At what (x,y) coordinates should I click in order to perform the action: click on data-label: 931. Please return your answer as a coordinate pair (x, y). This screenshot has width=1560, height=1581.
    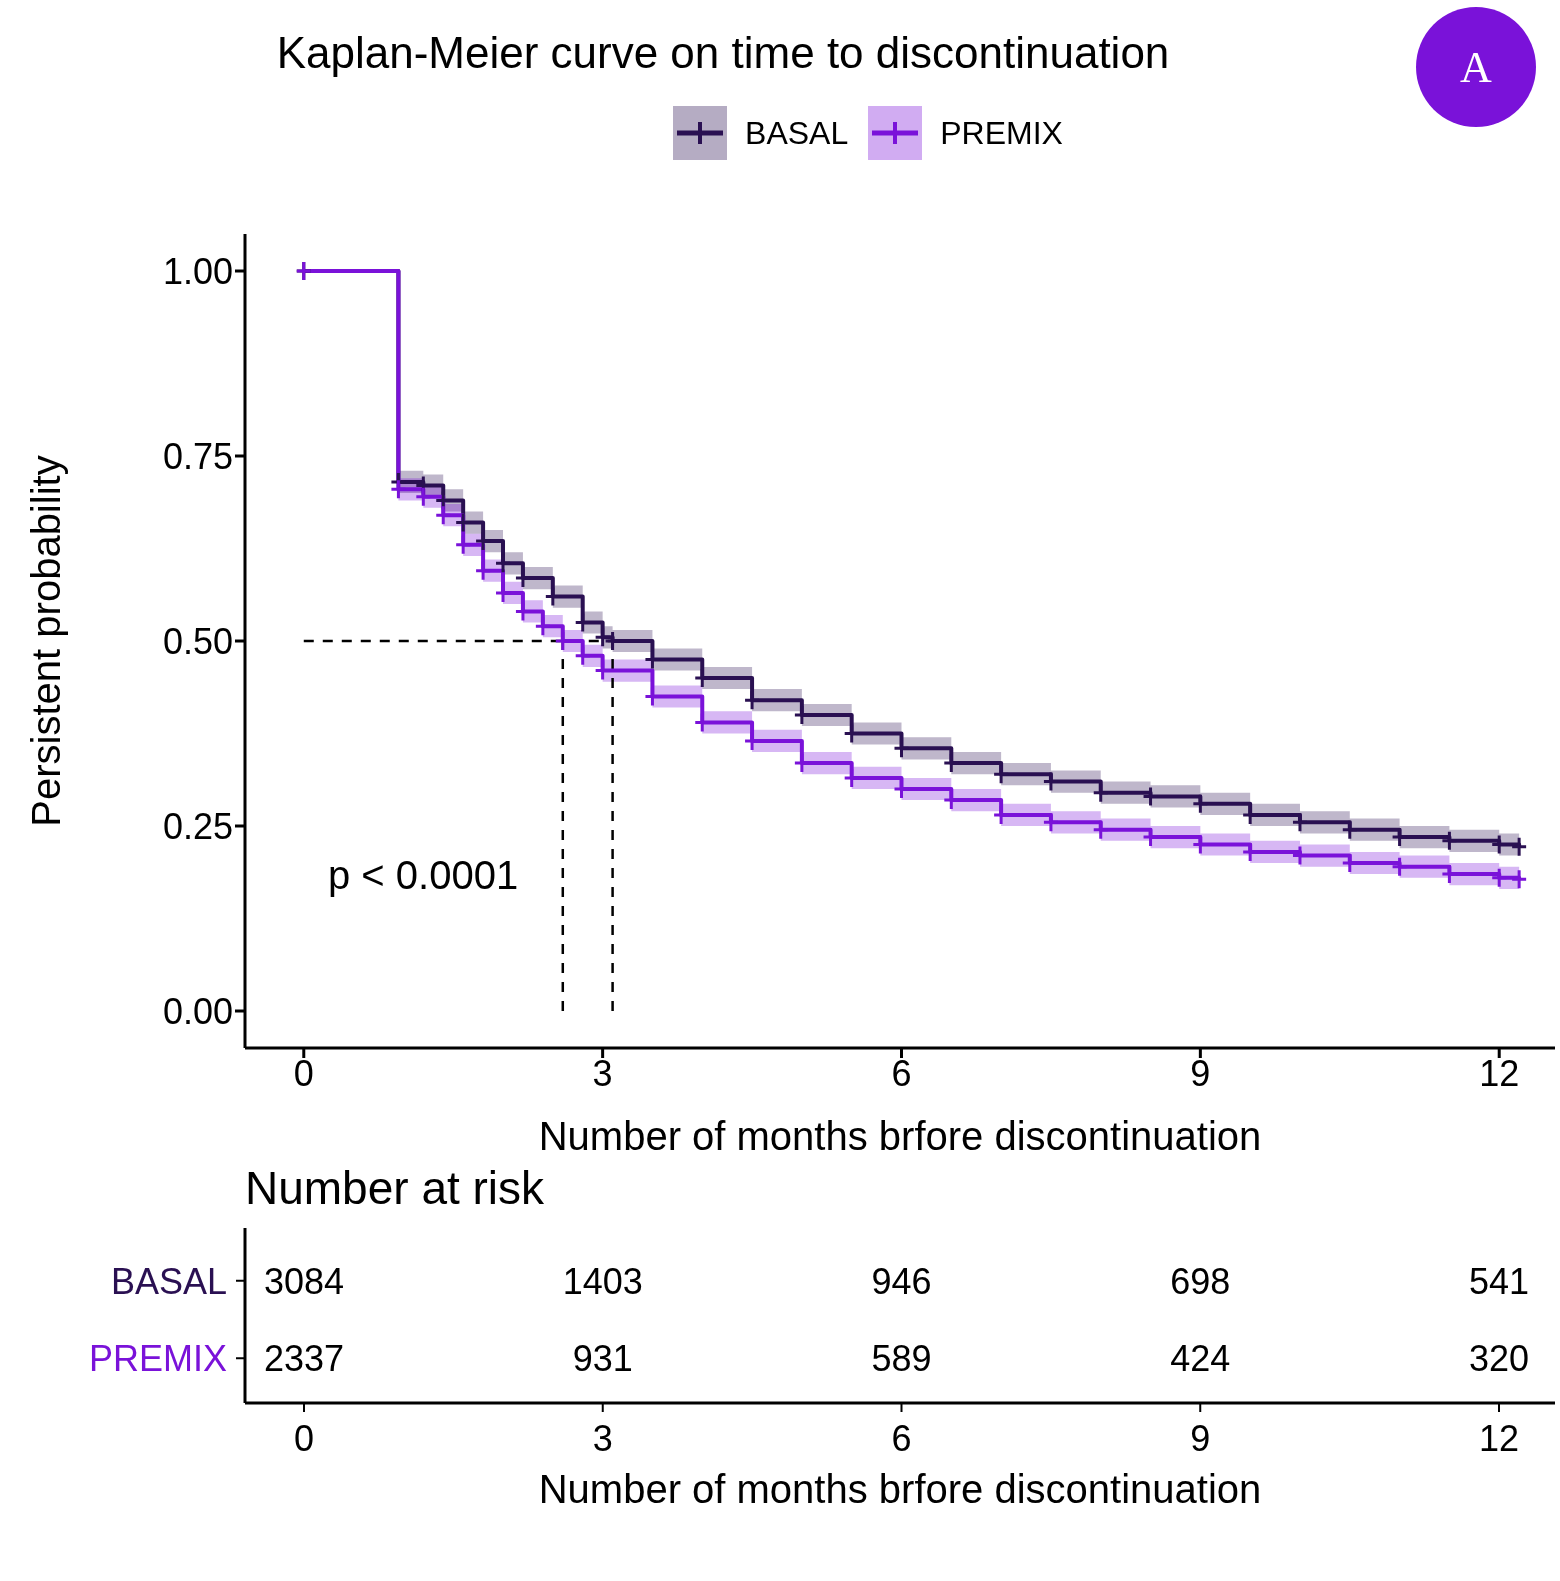
    Looking at the image, I should click on (602, 1359).